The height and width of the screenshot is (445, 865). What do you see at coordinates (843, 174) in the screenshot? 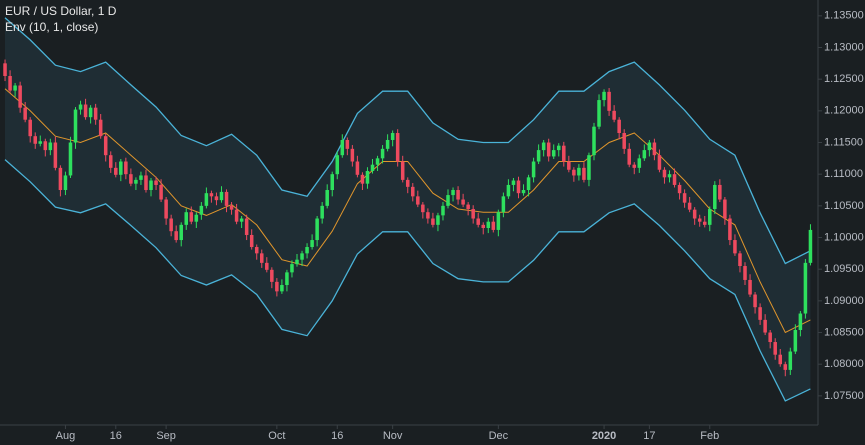
I see `y-tick-label: 1.11000` at bounding box center [843, 174].